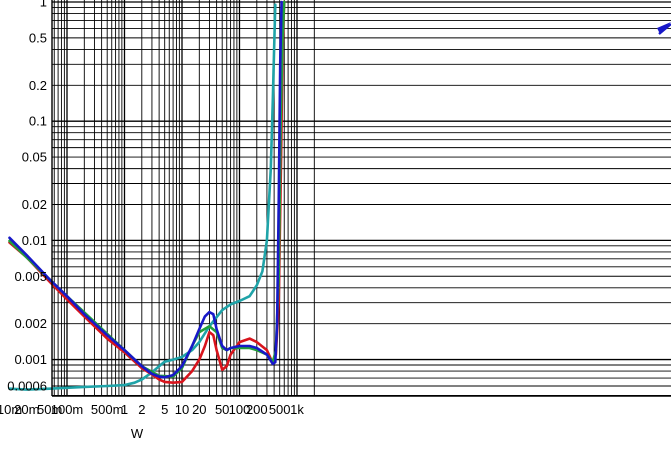 This screenshot has width=671, height=450. I want to click on x-tick-label: 1k, so click(297, 409).